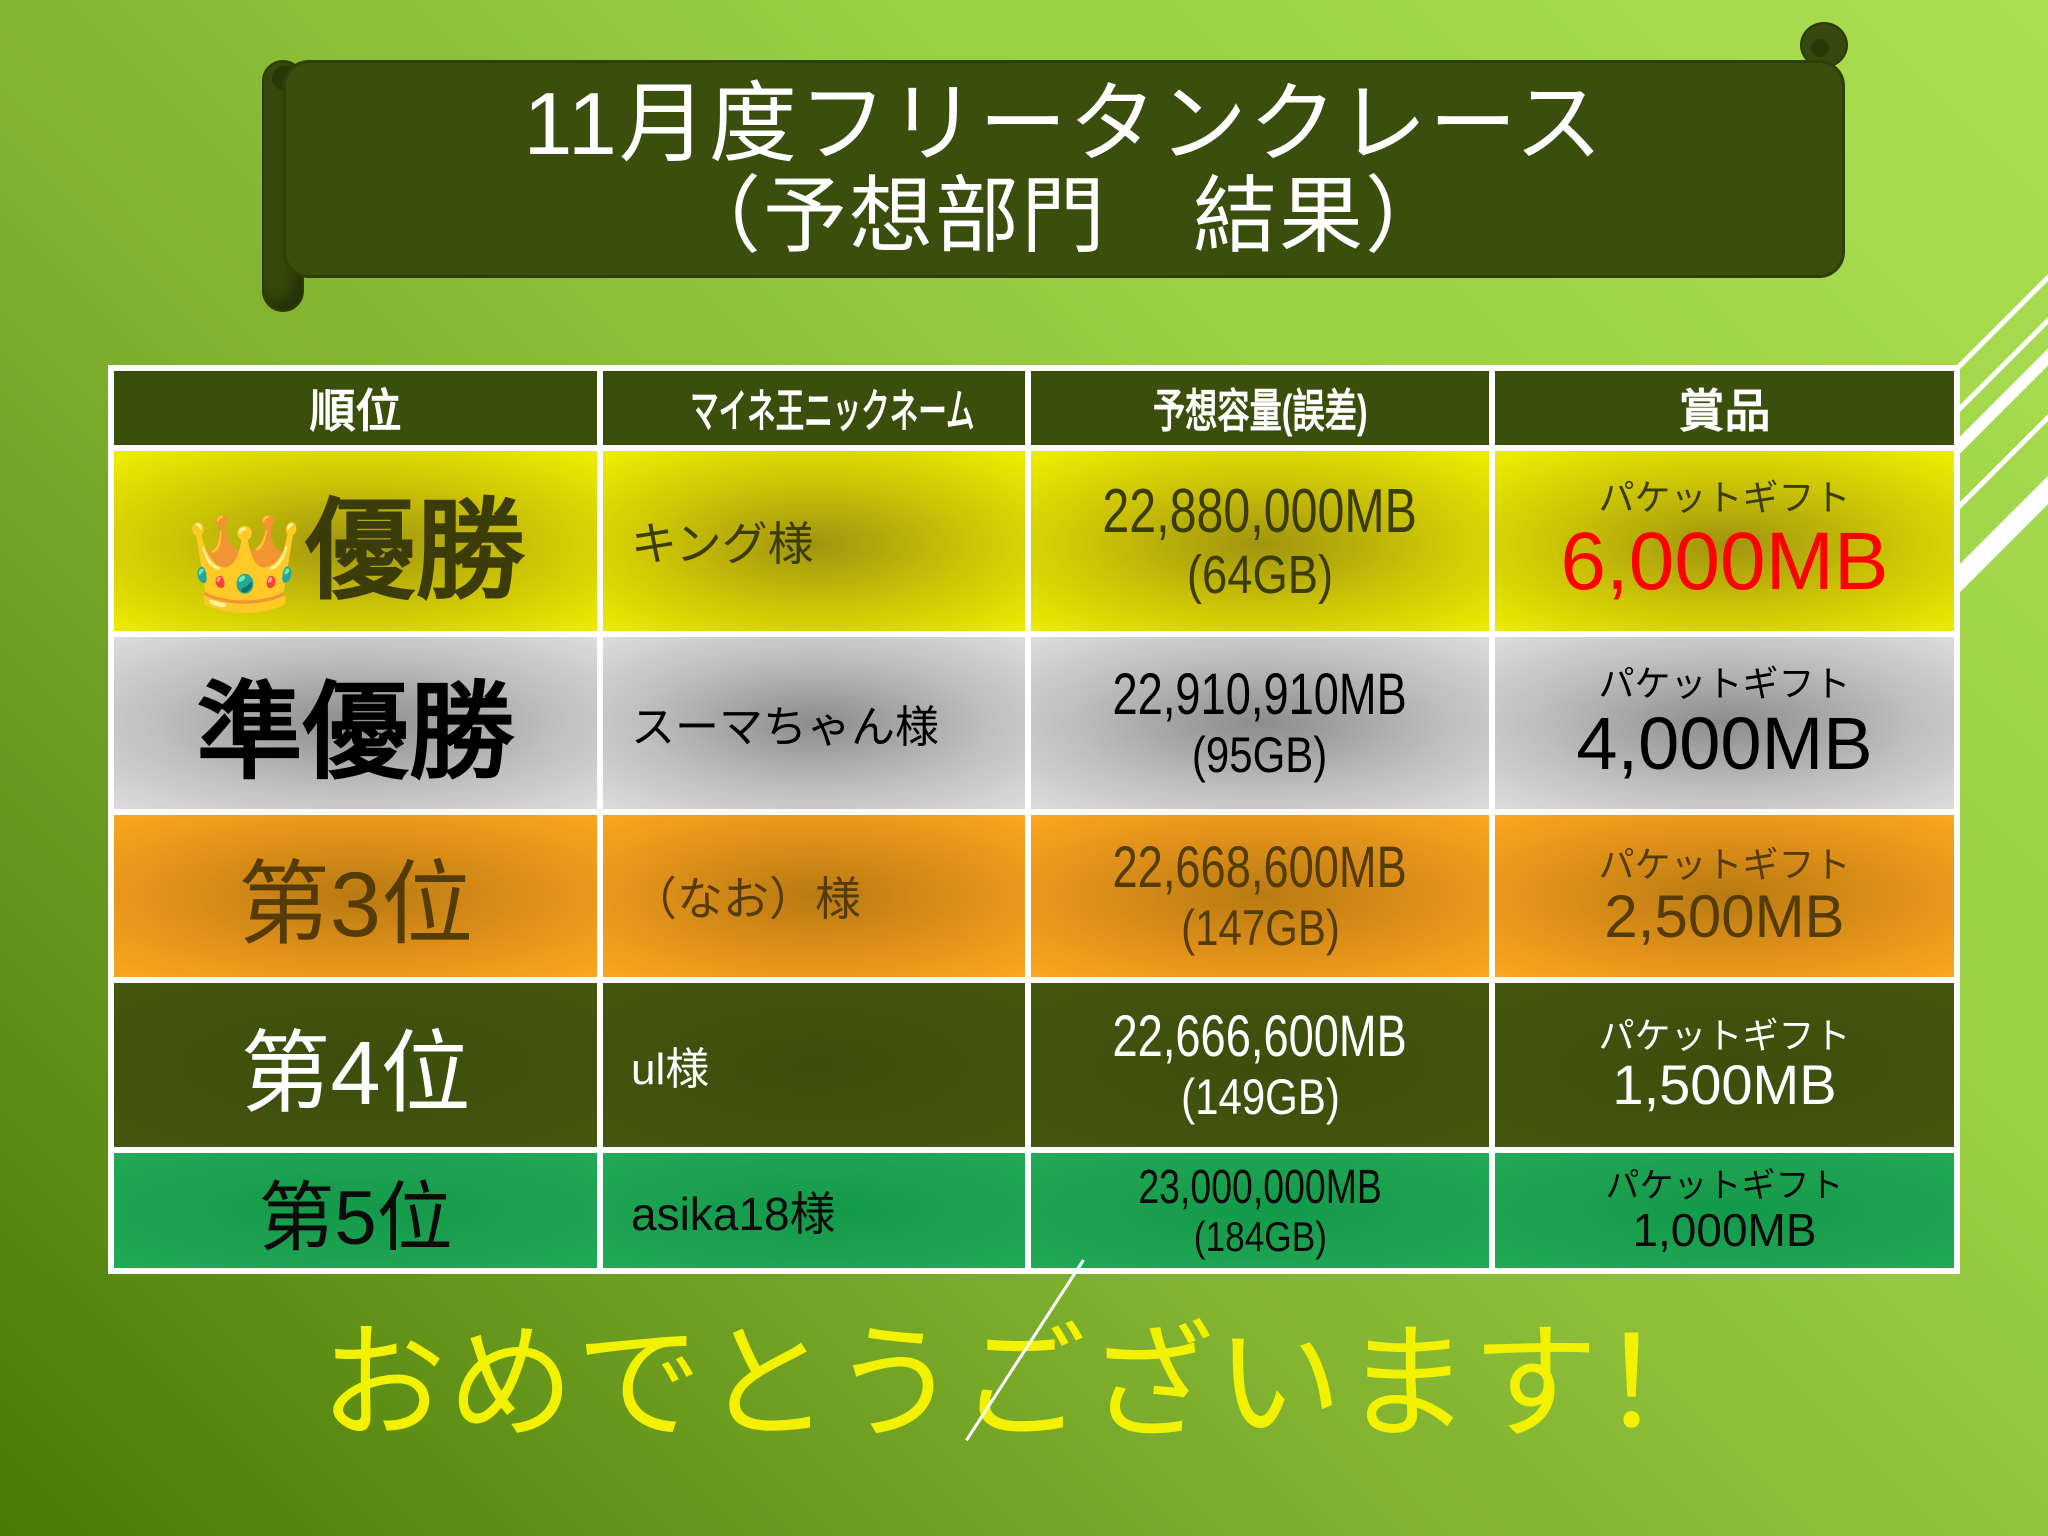 The image size is (2048, 1536). What do you see at coordinates (1724, 1085) in the screenshot?
I see `prize-amount: 1,500MB` at bounding box center [1724, 1085].